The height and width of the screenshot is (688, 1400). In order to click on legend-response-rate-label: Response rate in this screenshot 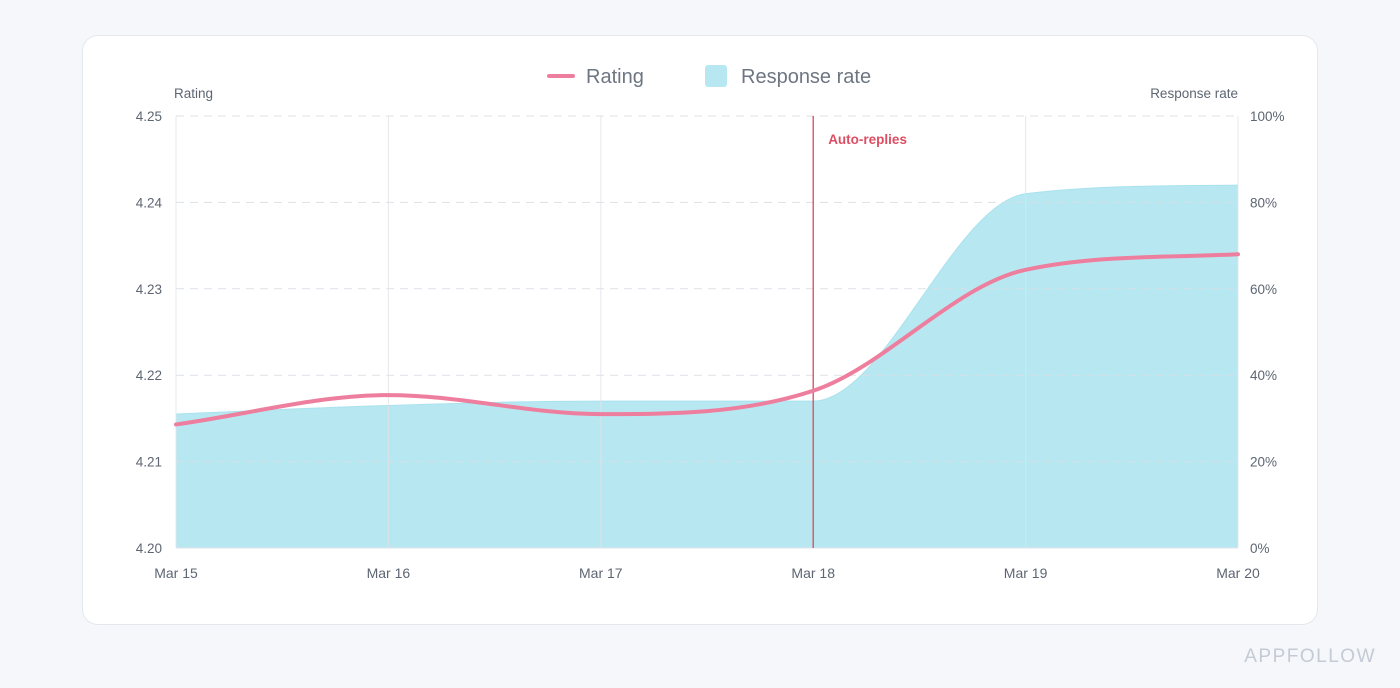, I will do `click(806, 77)`.